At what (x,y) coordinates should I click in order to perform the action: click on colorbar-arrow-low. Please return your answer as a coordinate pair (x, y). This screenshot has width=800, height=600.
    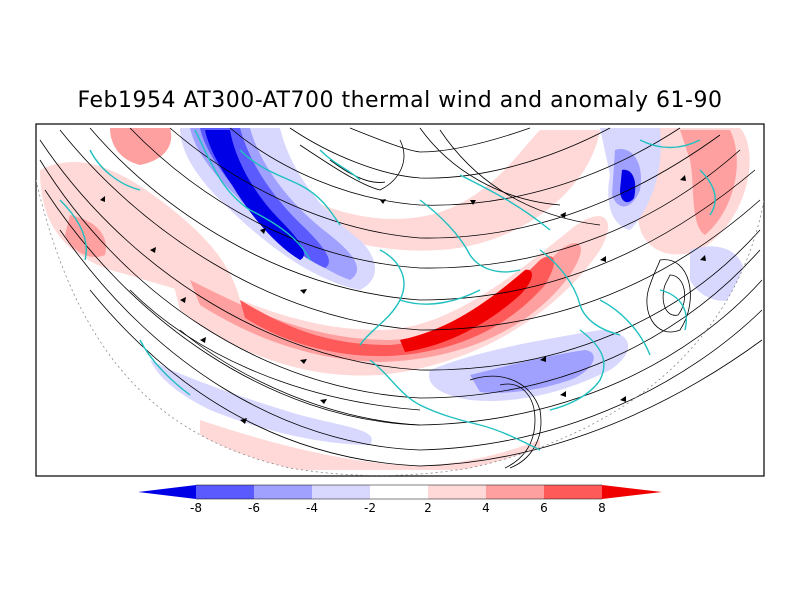
    Looking at the image, I should click on (167, 492).